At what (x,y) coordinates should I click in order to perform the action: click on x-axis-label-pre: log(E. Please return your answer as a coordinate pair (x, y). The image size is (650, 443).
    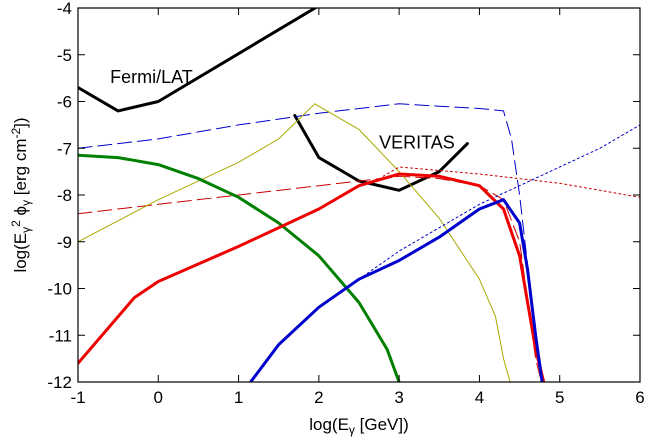
    Looking at the image, I should click on (329, 424).